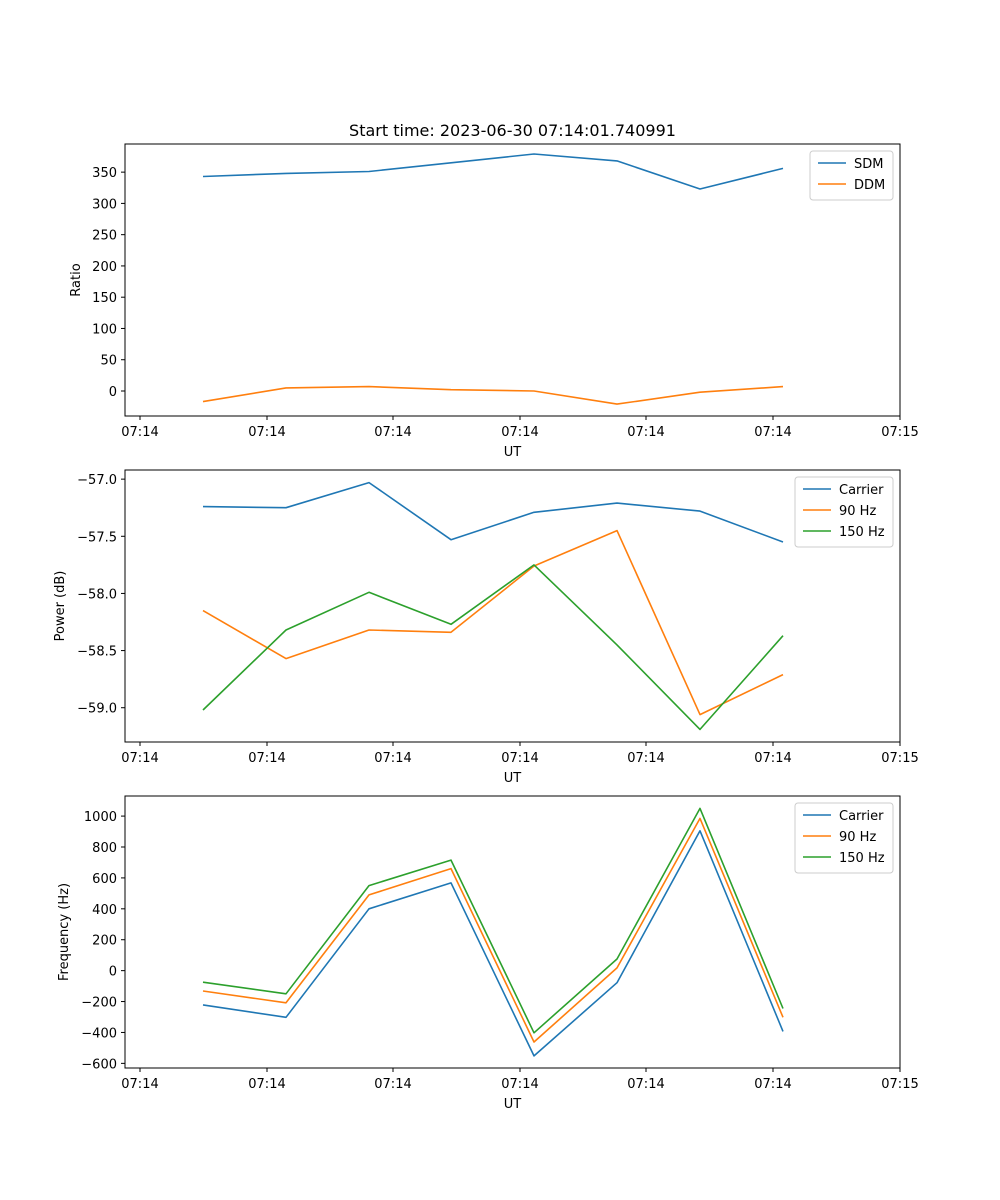  Describe the element at coordinates (99, 1003) in the screenshot. I see `y-tick-label: −200` at that location.